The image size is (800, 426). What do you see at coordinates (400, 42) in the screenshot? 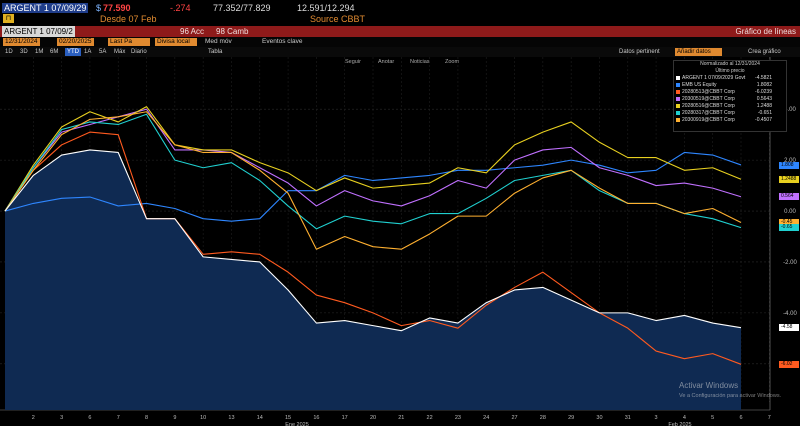
I see `options-bar` at bounding box center [400, 42].